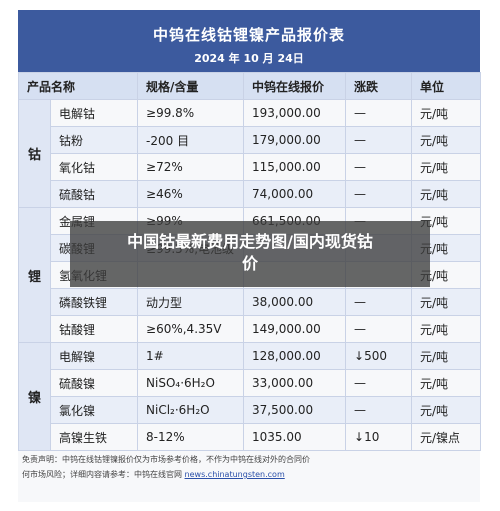 The image size is (500, 511). What do you see at coordinates (166, 459) in the screenshot?
I see `disclaimer-line-1: 免责声明：中钨在线钴锂镍报价仅为市场参考价格，不作为中钨在线对外的合同价` at bounding box center [166, 459].